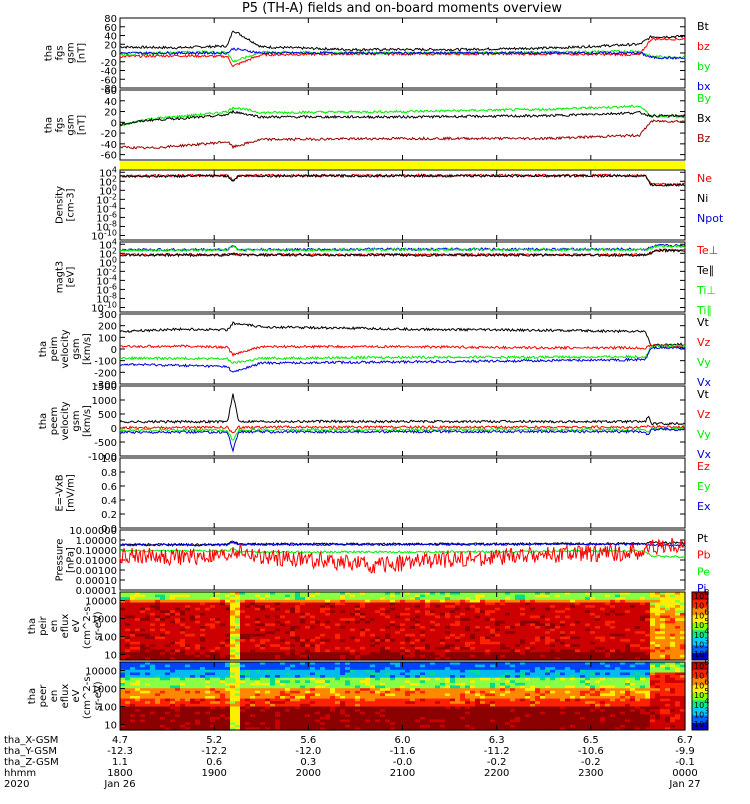  What do you see at coordinates (109, 459) in the screenshot?
I see `y-tick-label: 1.0` at bounding box center [109, 459].